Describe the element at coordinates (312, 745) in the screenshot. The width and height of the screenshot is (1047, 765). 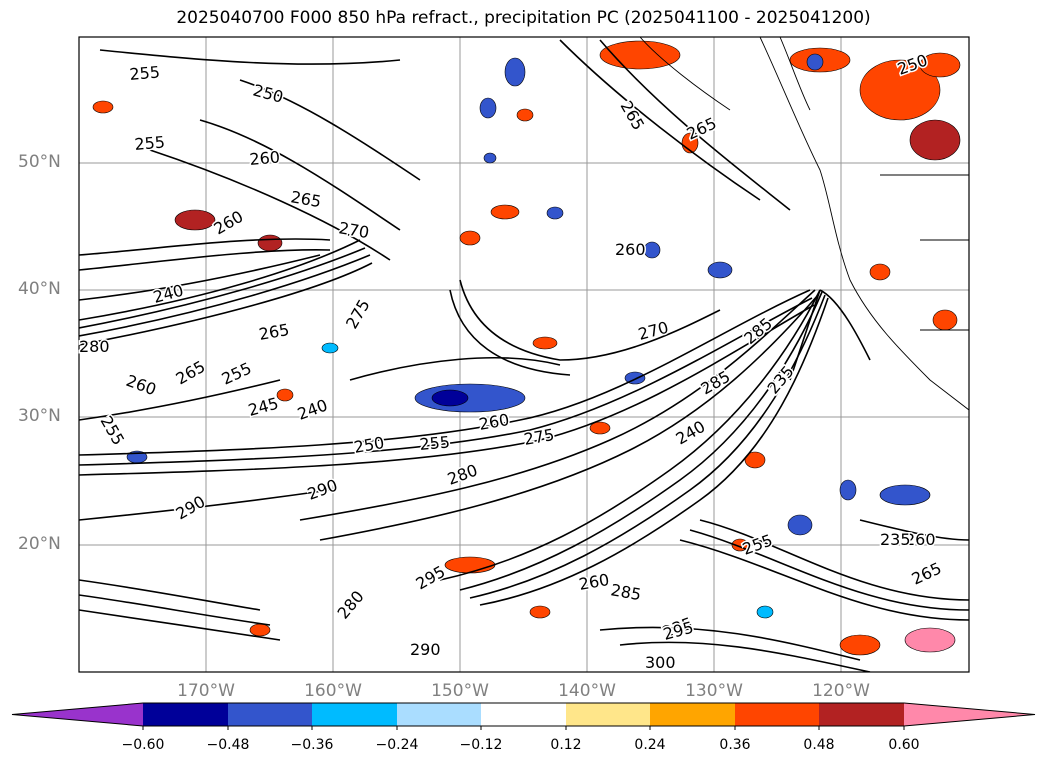
I see `colorbar-tick-label: −0.36` at that location.